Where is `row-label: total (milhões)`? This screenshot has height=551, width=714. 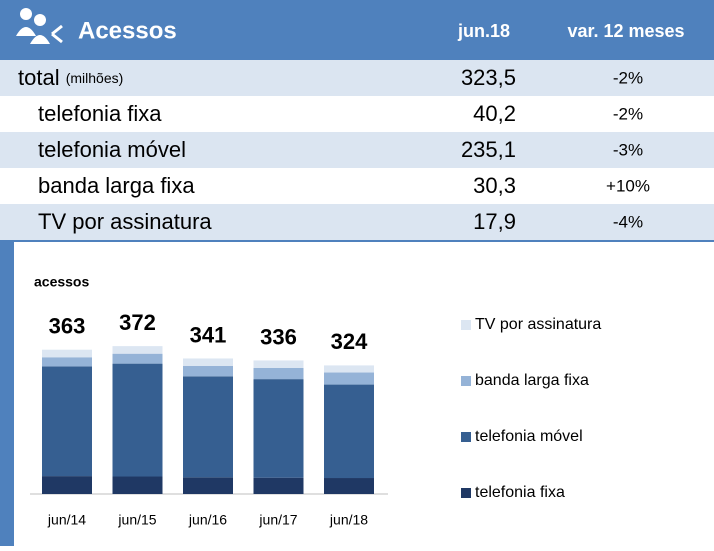
row-label: total (milhões) is located at coordinates (70, 77).